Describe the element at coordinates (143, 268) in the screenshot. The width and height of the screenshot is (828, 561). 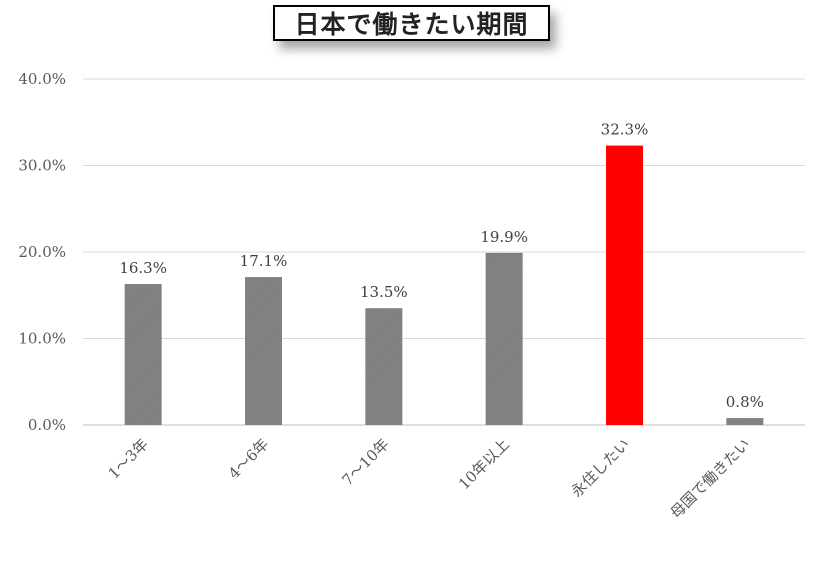
I see `data-label: 16.3%` at that location.